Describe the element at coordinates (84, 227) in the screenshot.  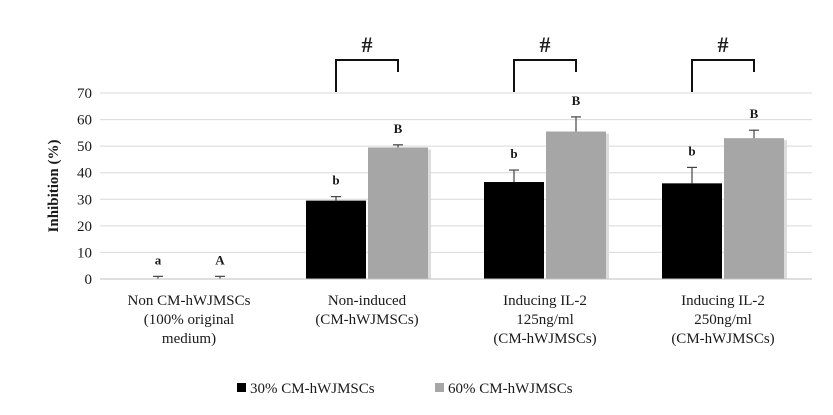
I see `y-tick-label: 20` at that location.